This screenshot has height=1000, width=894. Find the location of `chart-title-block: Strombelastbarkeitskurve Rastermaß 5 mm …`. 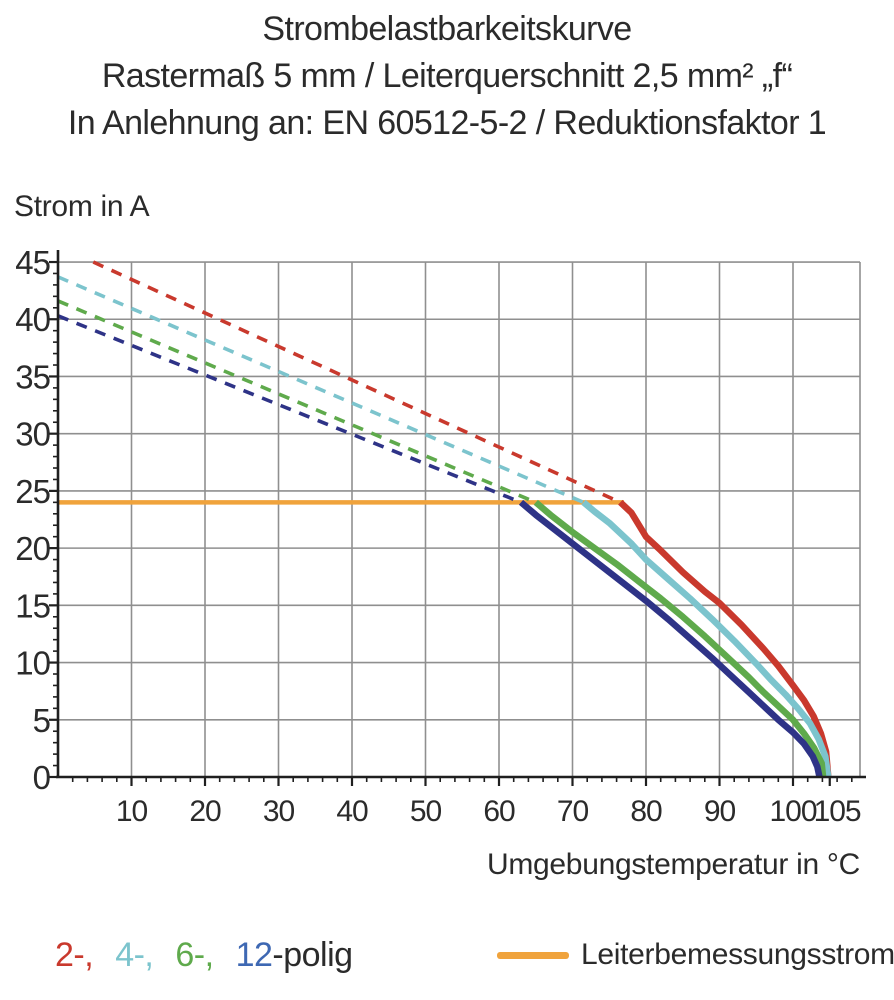

chart-title-block: Strombelastbarkeitskurve Rastermaß 5 mm … is located at coordinates (447, 76).